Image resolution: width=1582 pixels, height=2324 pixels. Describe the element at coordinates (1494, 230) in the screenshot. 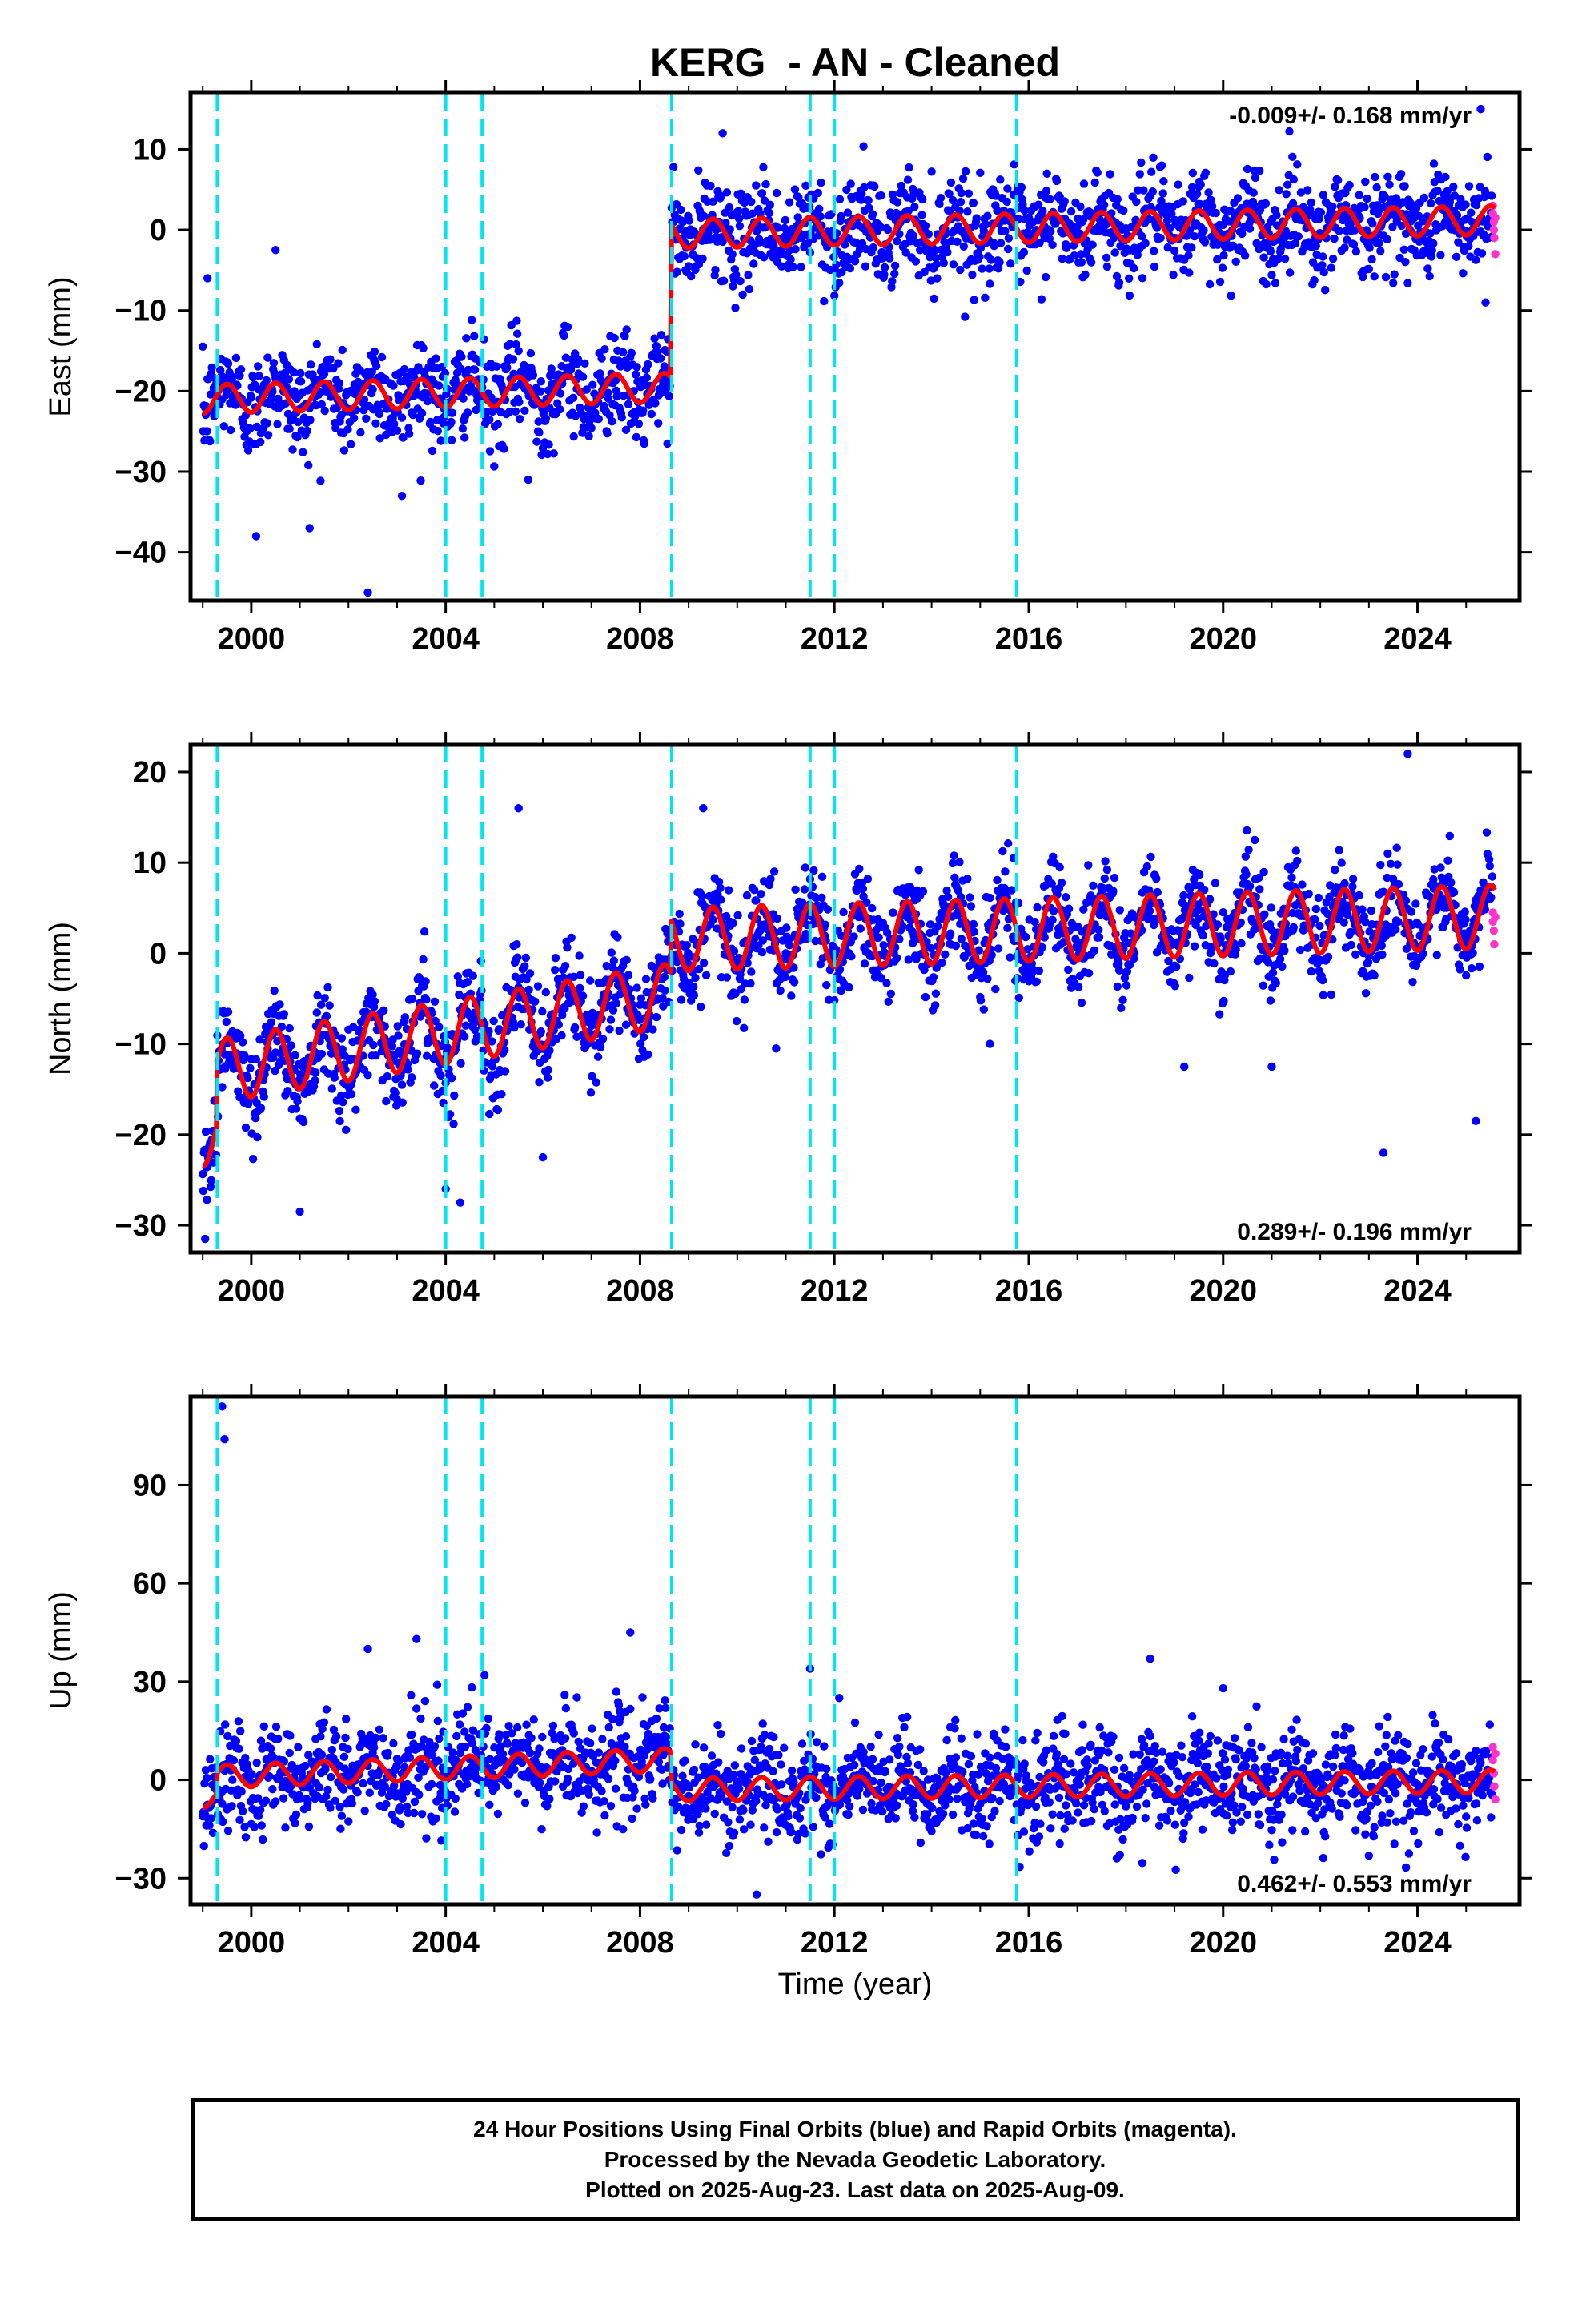

I see `rapid-orbit-points` at that location.